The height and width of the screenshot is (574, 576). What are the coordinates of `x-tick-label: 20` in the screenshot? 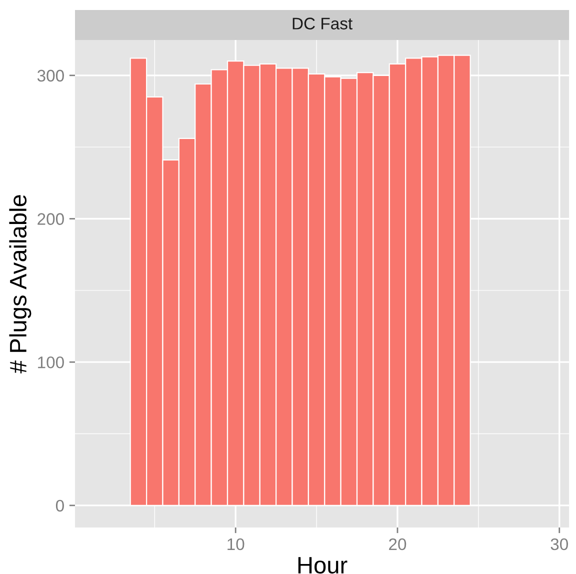 It's located at (397, 544).